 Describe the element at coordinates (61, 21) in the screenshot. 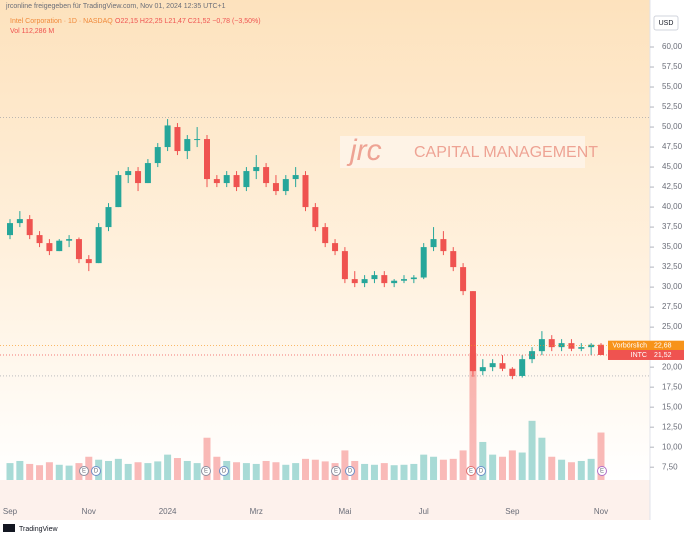

I see `legend-title: Intel Corporation · 1D · NASDAQ` at that location.